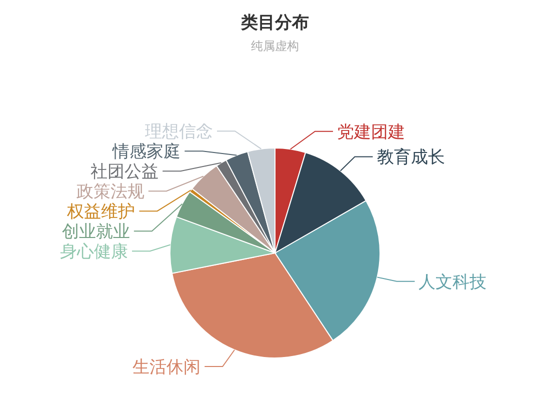  Describe the element at coordinates (146, 152) in the screenshot. I see `slice-label: 情感家庭` at that location.